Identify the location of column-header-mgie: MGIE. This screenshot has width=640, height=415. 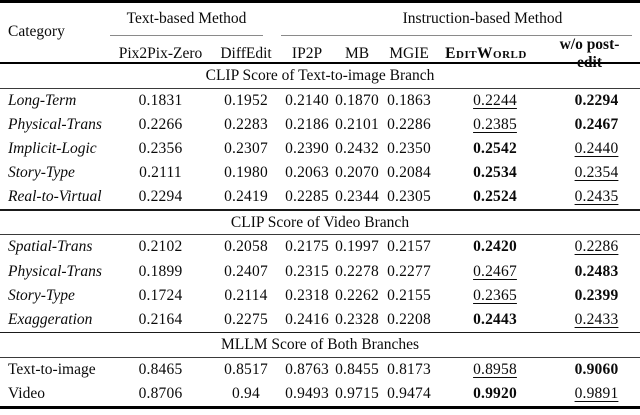
(409, 53).